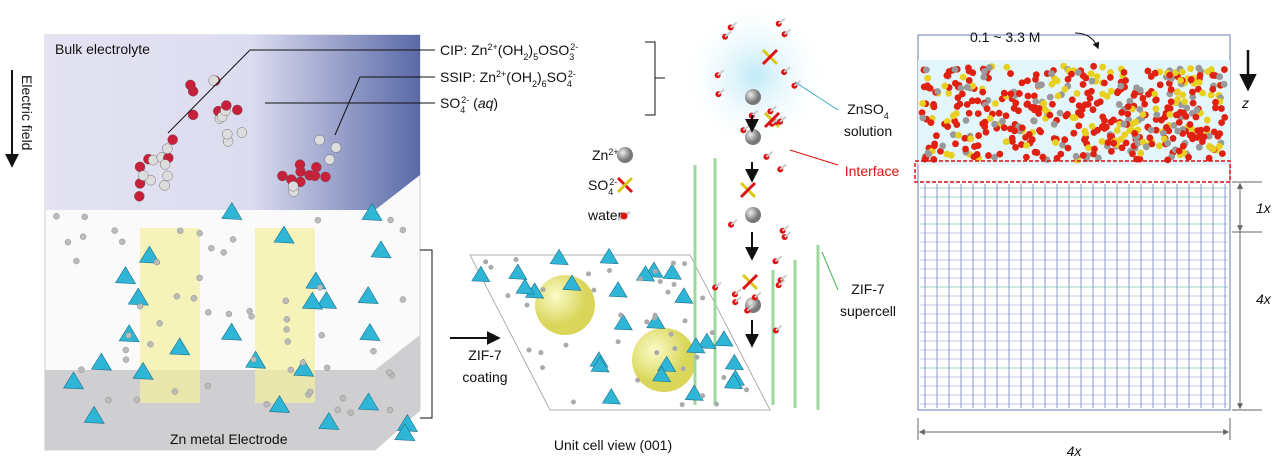  Describe the element at coordinates (868, 311) in the screenshot. I see `supercell-label: supercell` at that location.